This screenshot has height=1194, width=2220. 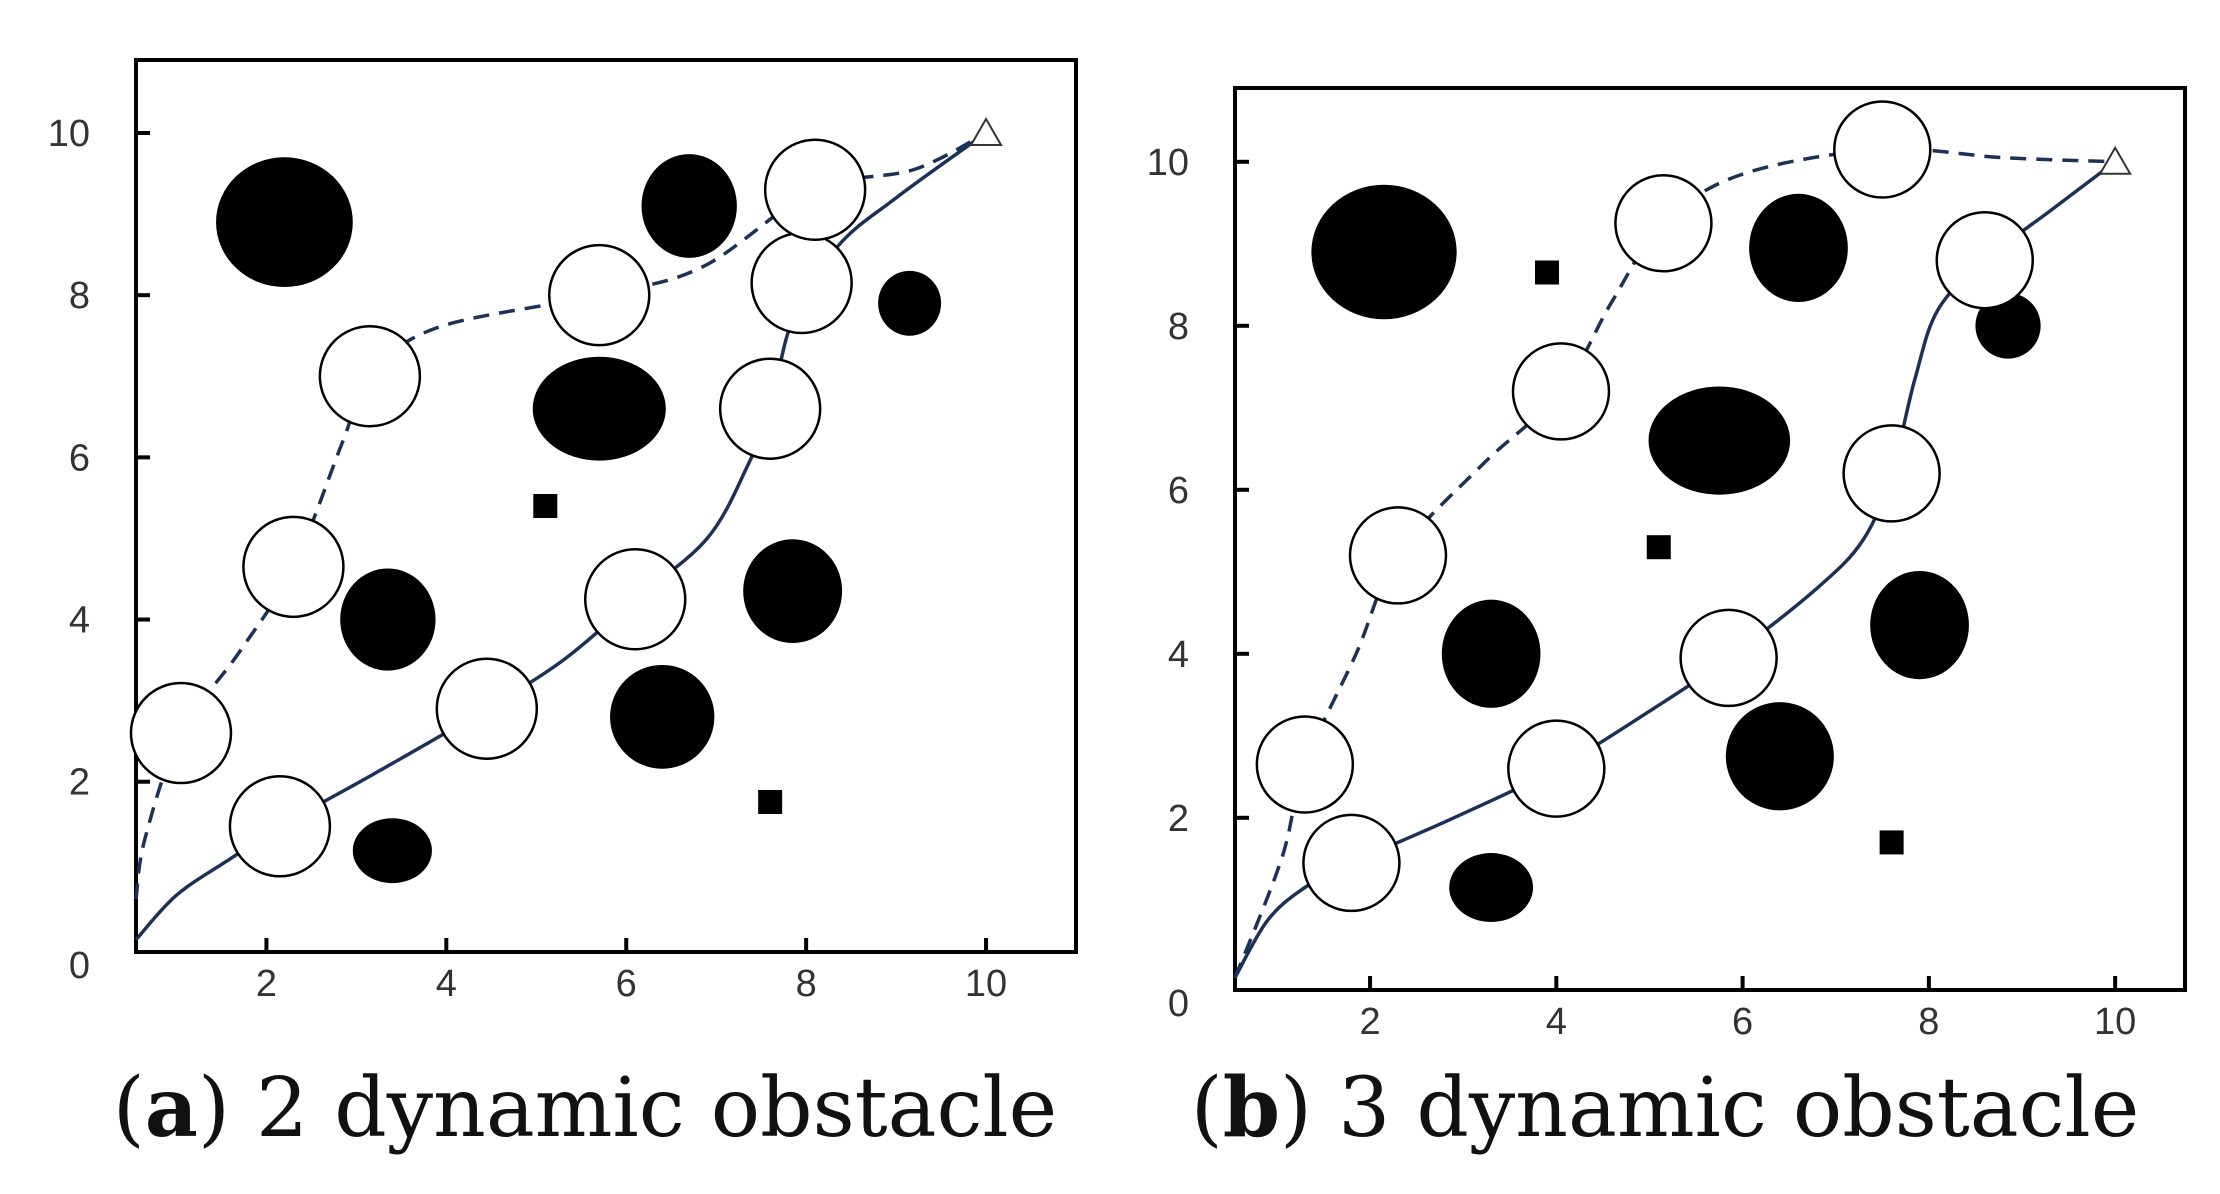 What do you see at coordinates (1178, 1004) in the screenshot?
I see `y-tick-label-b-0: 0` at bounding box center [1178, 1004].